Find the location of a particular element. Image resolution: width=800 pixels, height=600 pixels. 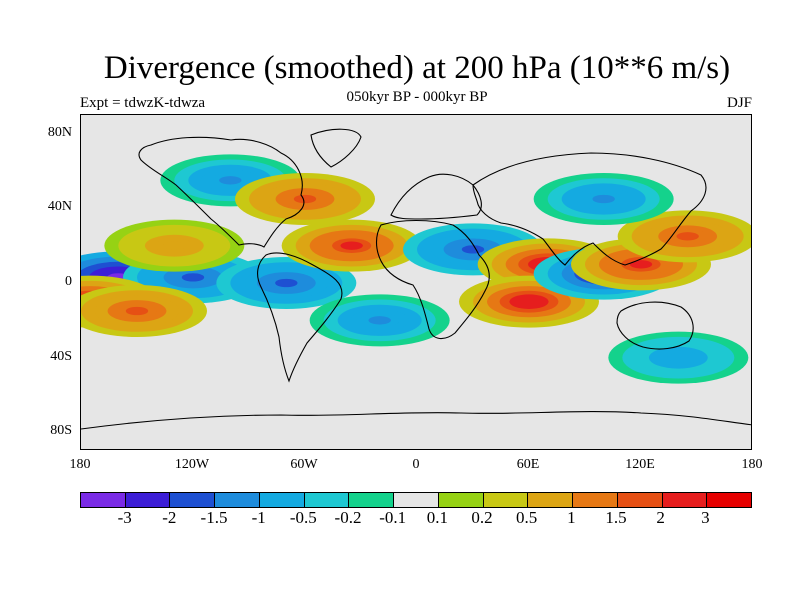

colorbar-label: -1.5 is located at coordinates (214, 517).